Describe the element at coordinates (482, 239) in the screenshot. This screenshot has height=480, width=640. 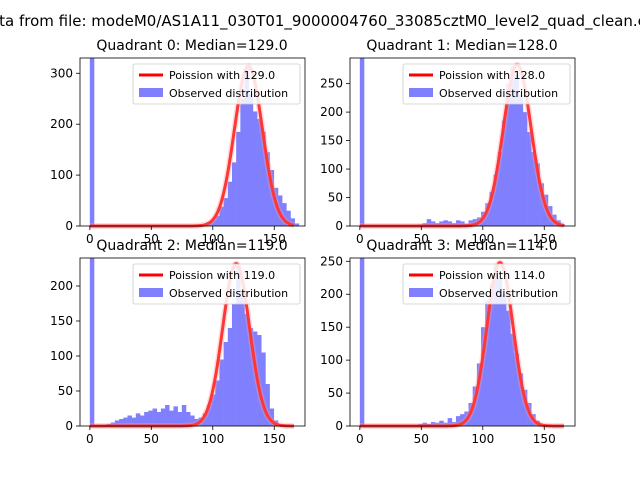
I see `x-tick-label: 100` at that location.